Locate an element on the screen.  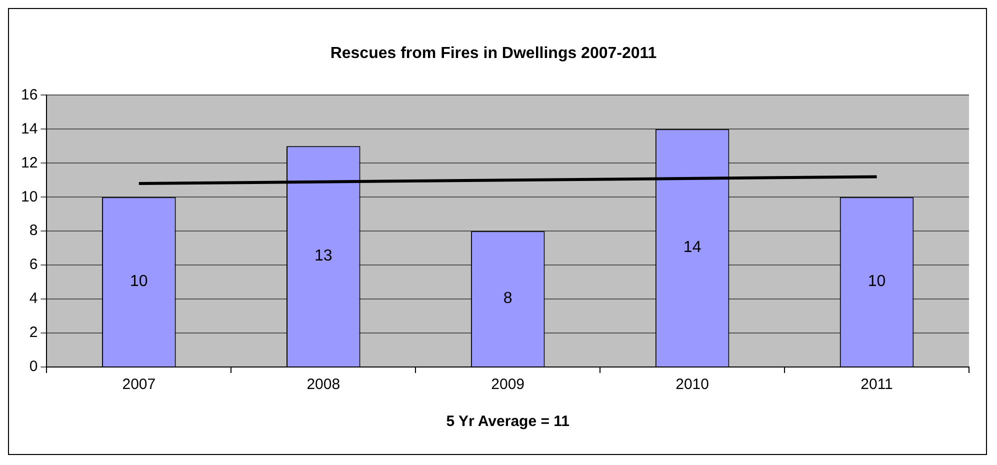
data-label: 13 is located at coordinates (323, 256).